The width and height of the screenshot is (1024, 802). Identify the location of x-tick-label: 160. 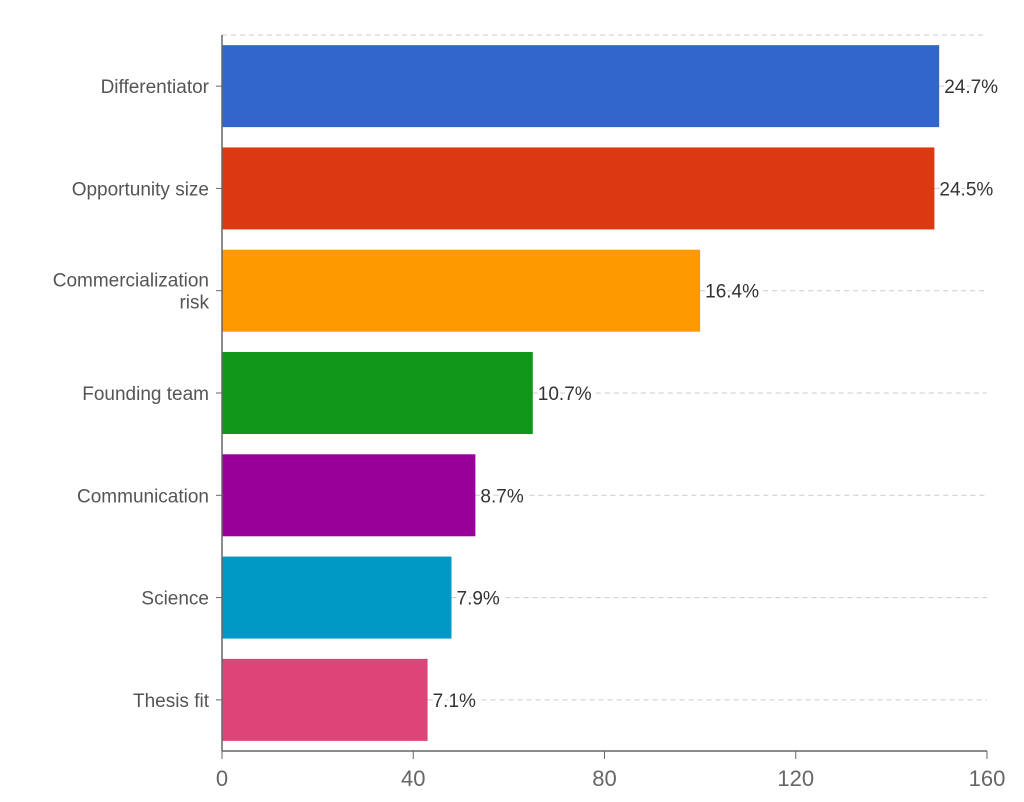
(987, 778).